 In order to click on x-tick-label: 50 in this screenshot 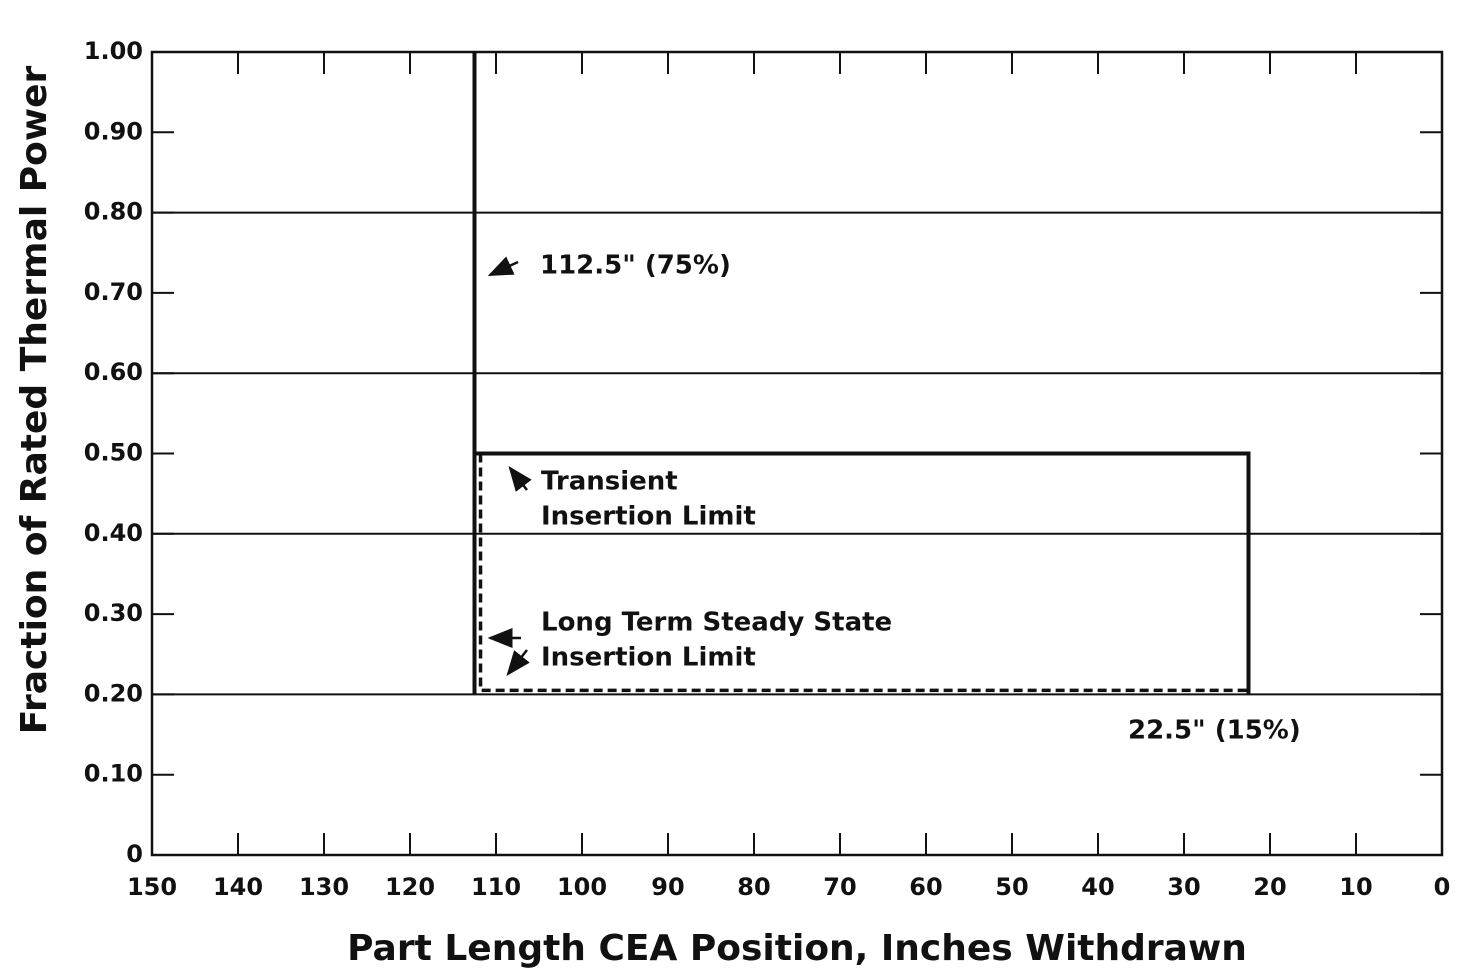, I will do `click(1011, 887)`.